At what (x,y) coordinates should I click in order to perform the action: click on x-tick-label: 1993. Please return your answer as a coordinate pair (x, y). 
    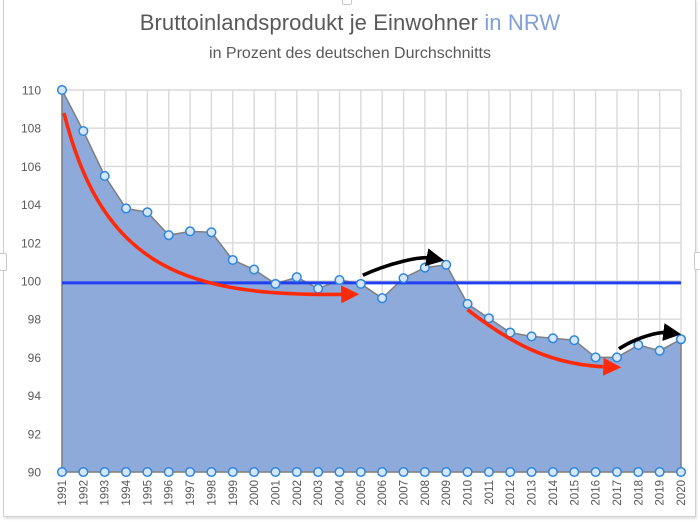
    Looking at the image, I should click on (106, 493).